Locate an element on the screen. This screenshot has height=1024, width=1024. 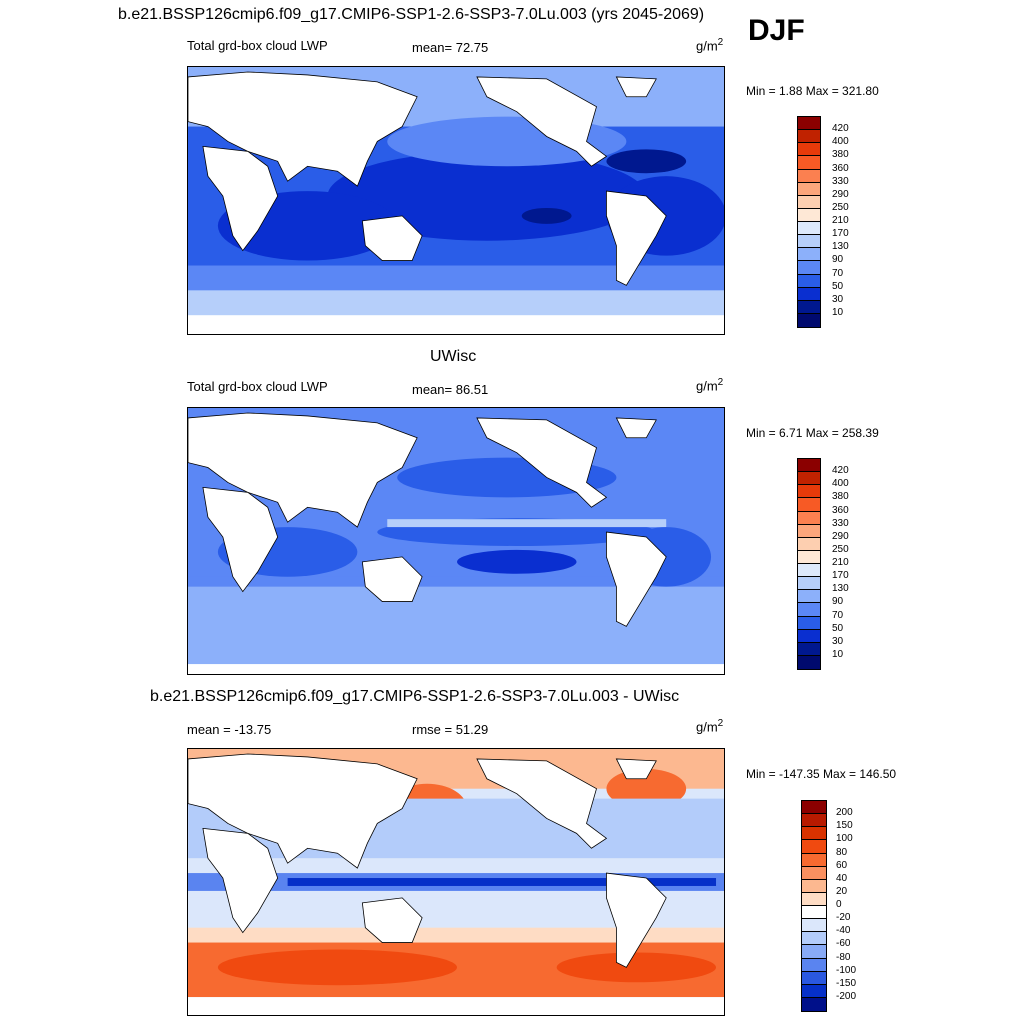
colorbar-label: 30 is located at coordinates (838, 641).